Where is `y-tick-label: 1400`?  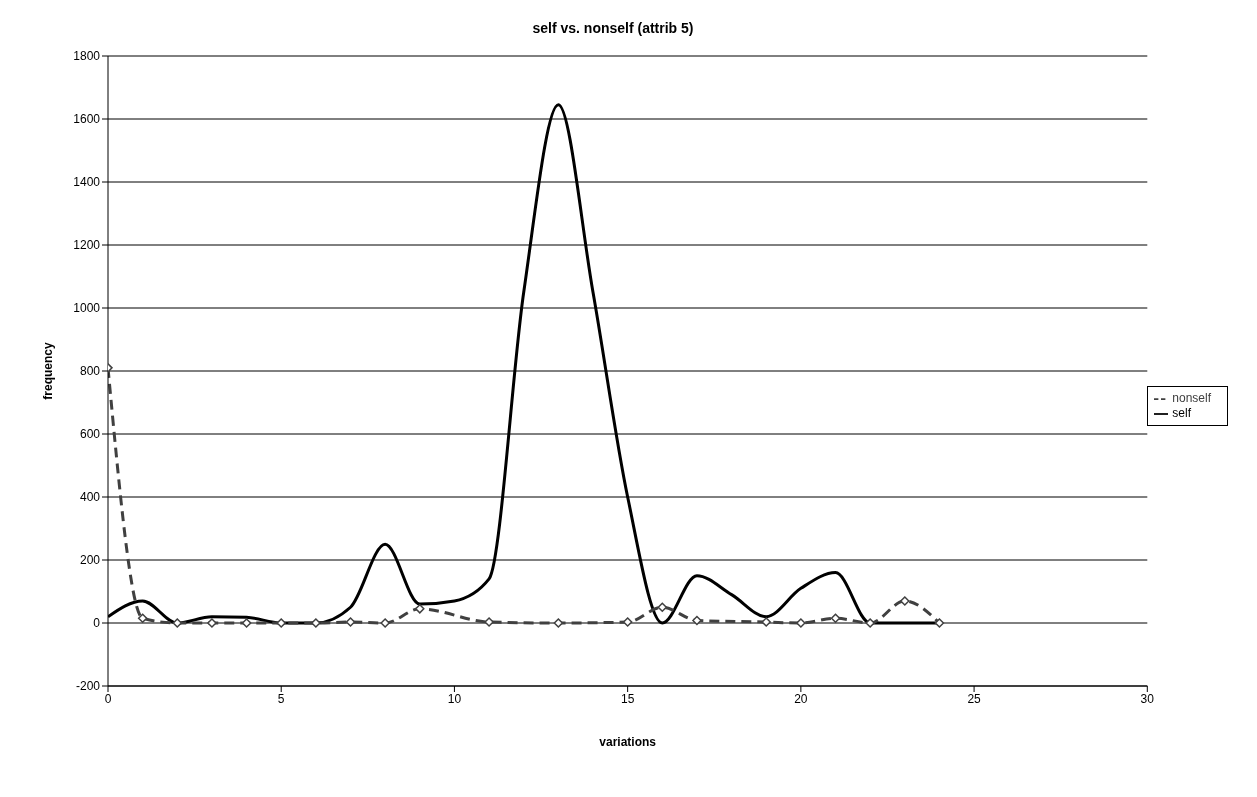
y-tick-label: 1400 is located at coordinates (87, 182).